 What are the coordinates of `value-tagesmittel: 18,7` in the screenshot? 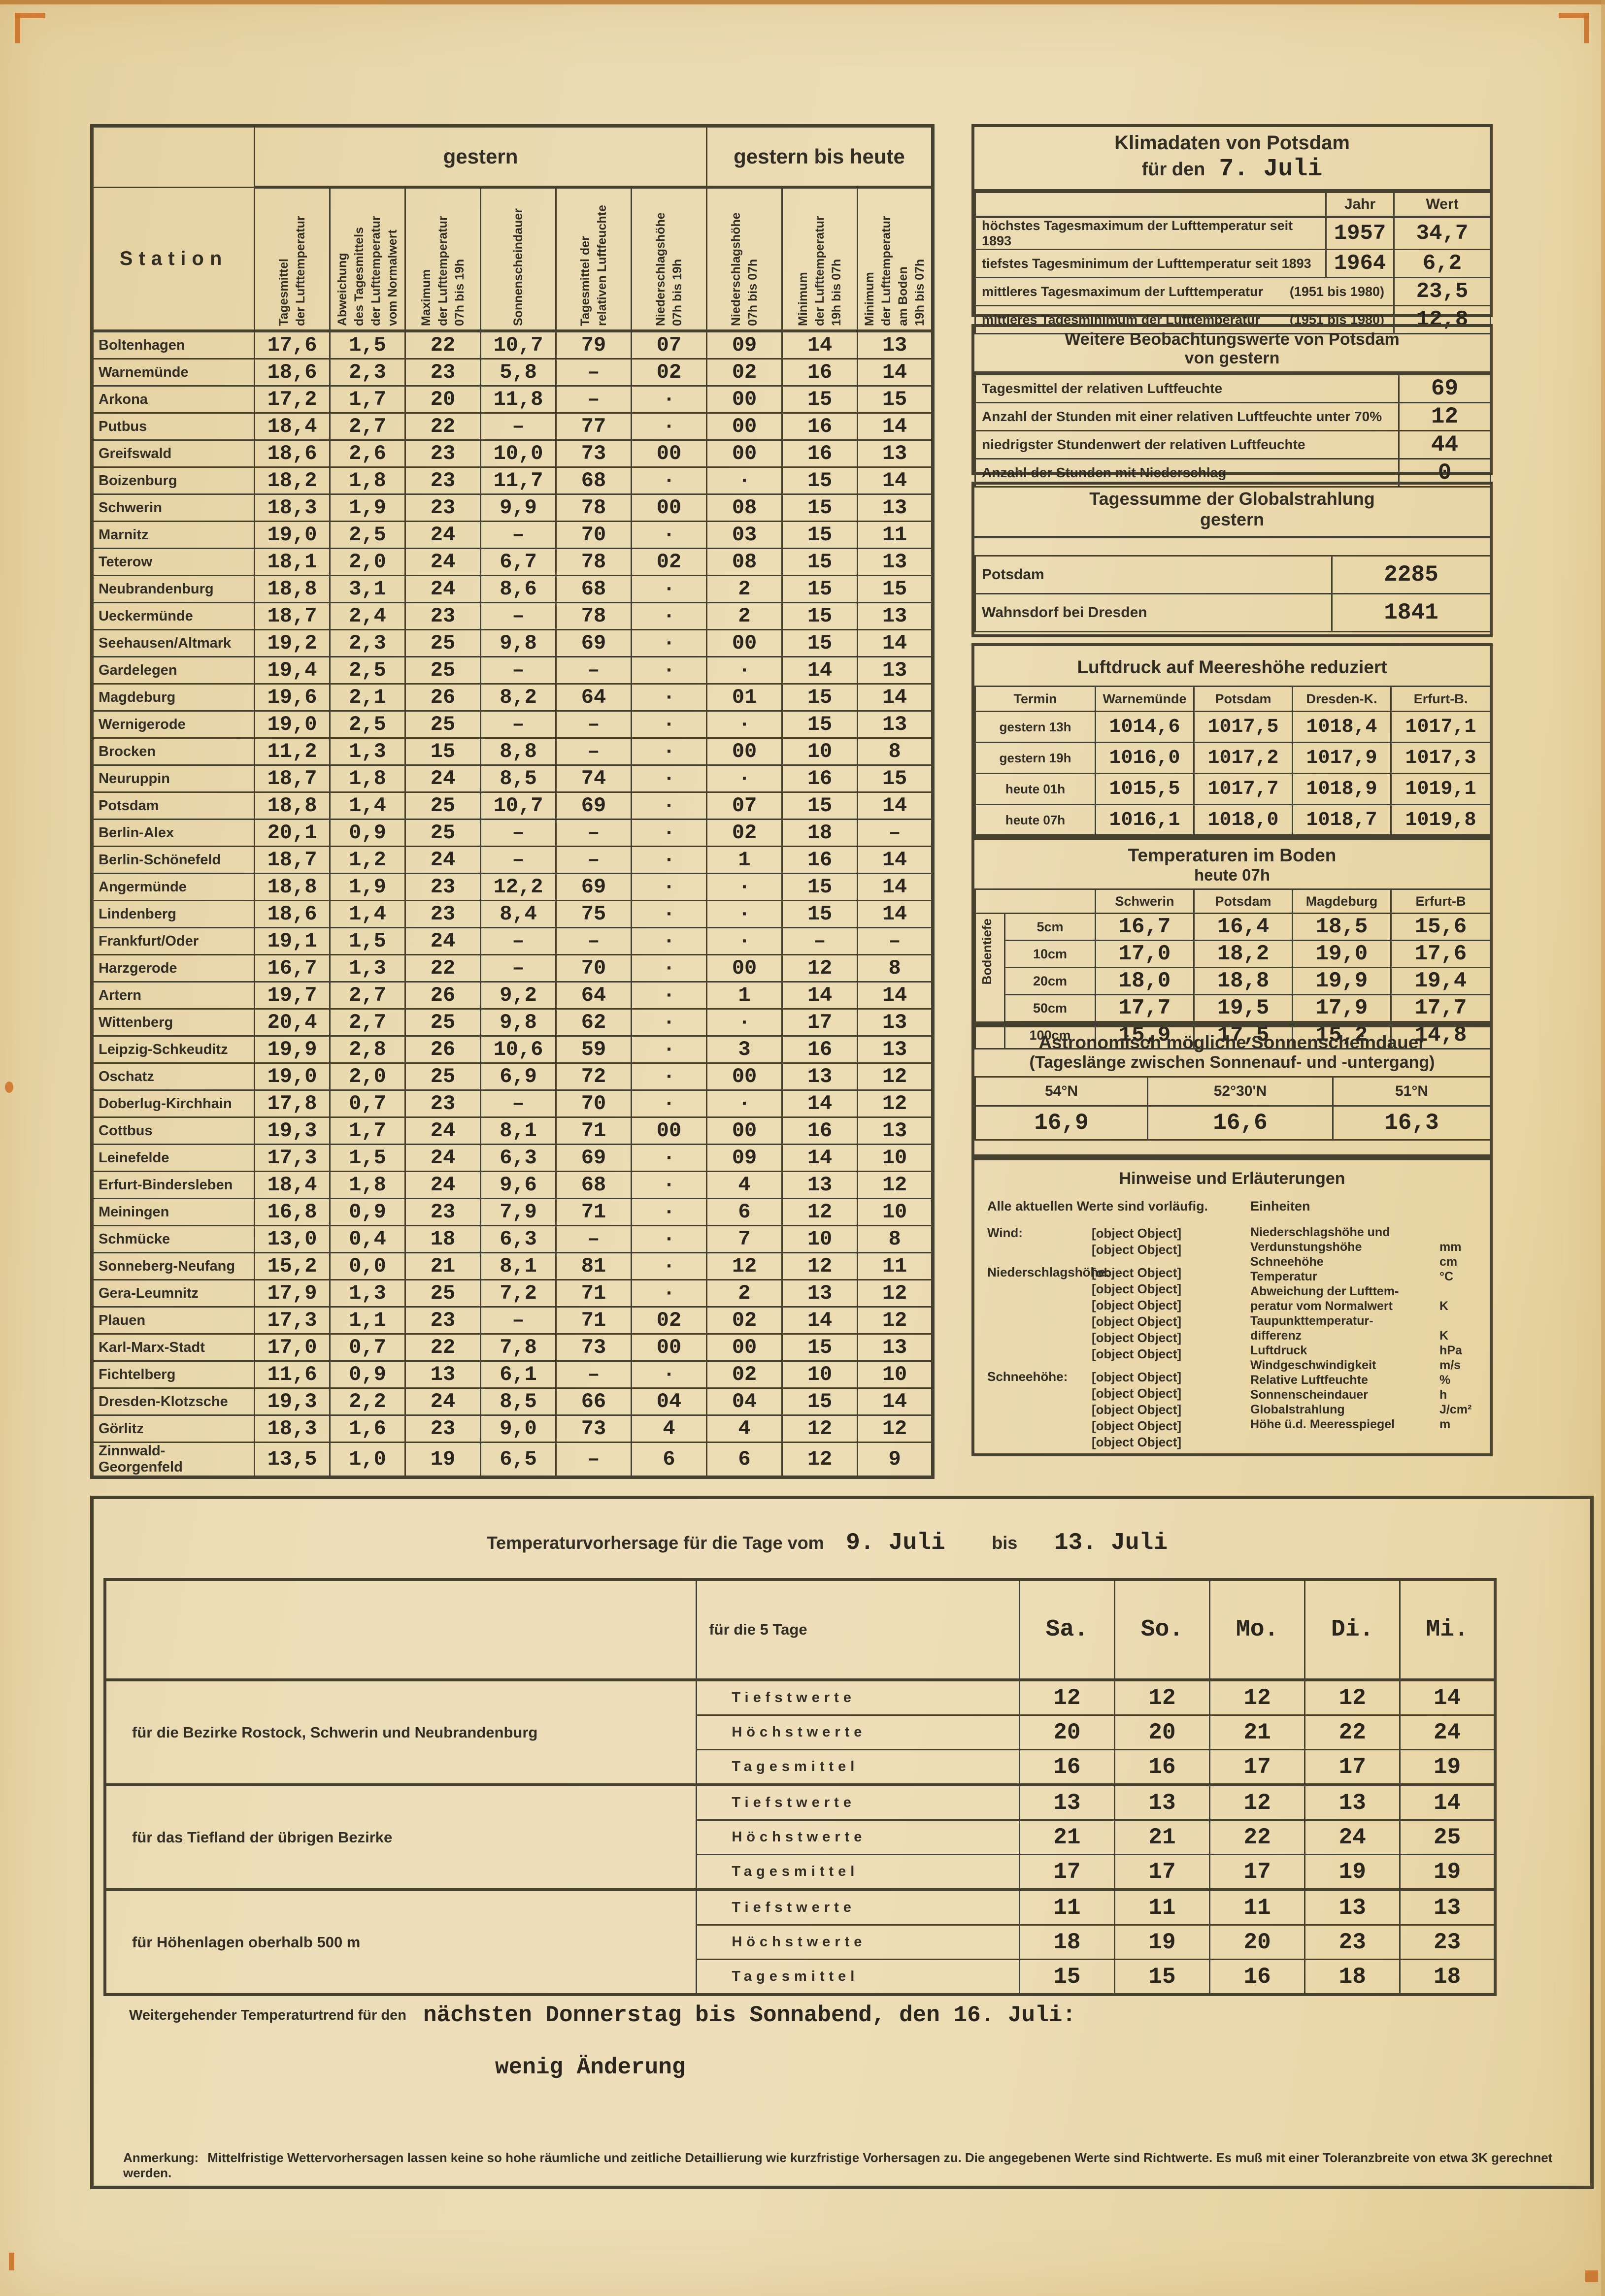 It's located at (292, 860).